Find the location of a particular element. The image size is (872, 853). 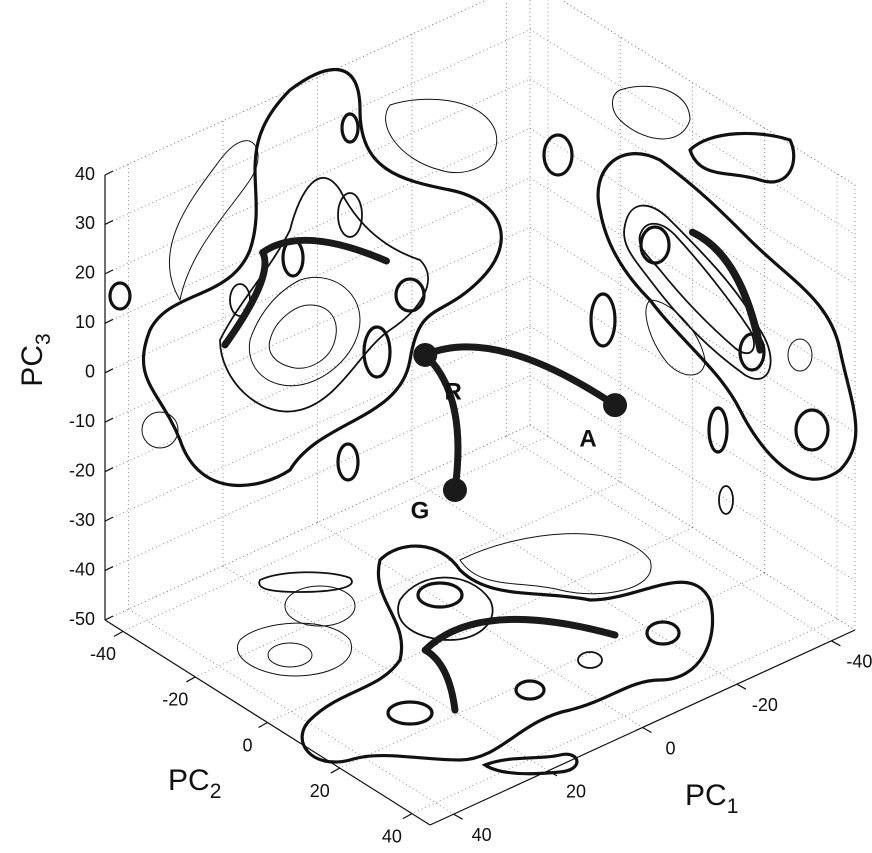

z-tick-label: 20 is located at coordinates (85, 273).